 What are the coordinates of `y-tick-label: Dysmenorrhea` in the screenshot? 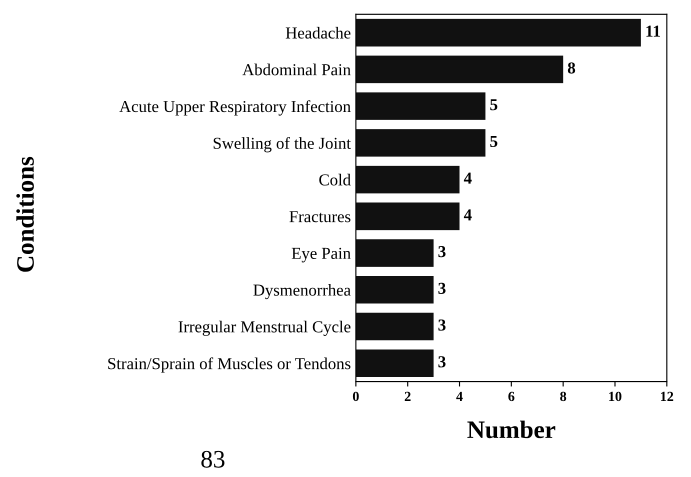 It's located at (302, 292).